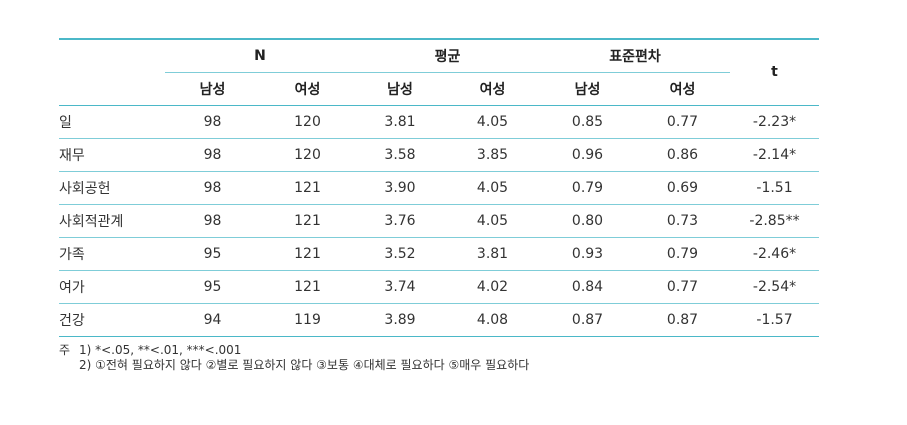  Describe the element at coordinates (683, 188) in the screenshot. I see `cell-sd-female: 0.69` at that location.